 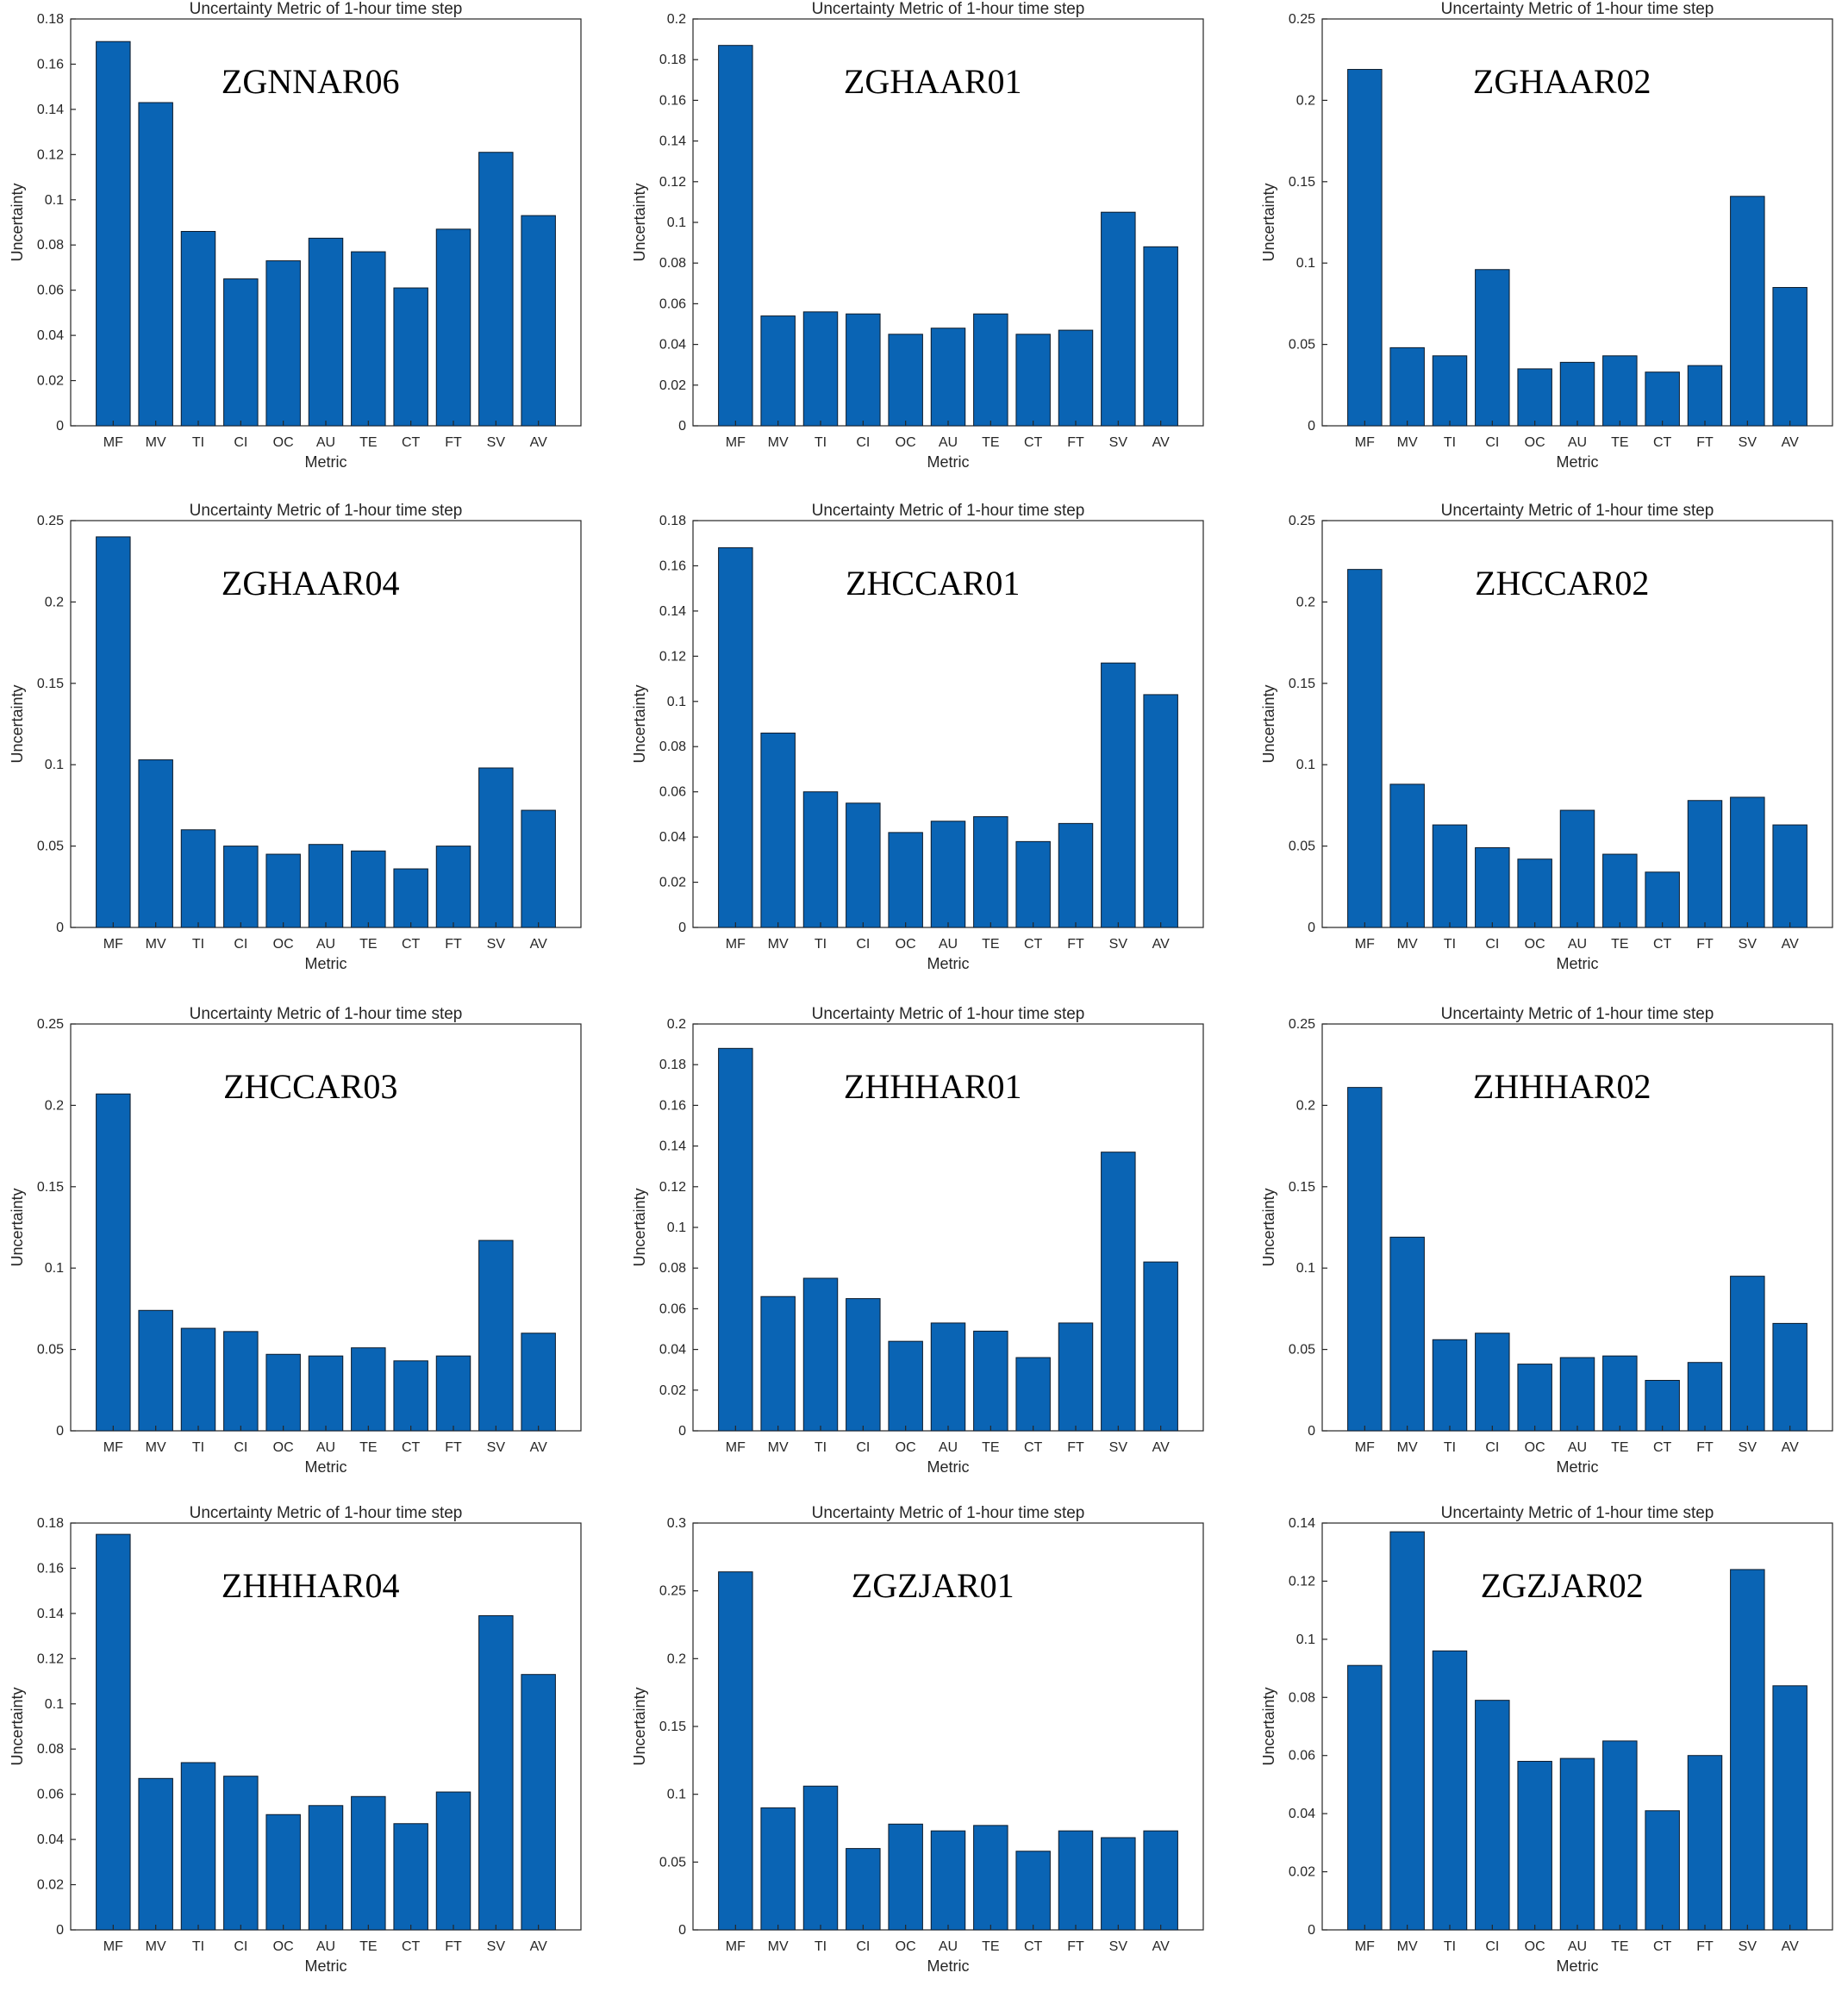 I want to click on station-label: ZHHHAR02, so click(x=1562, y=1086).